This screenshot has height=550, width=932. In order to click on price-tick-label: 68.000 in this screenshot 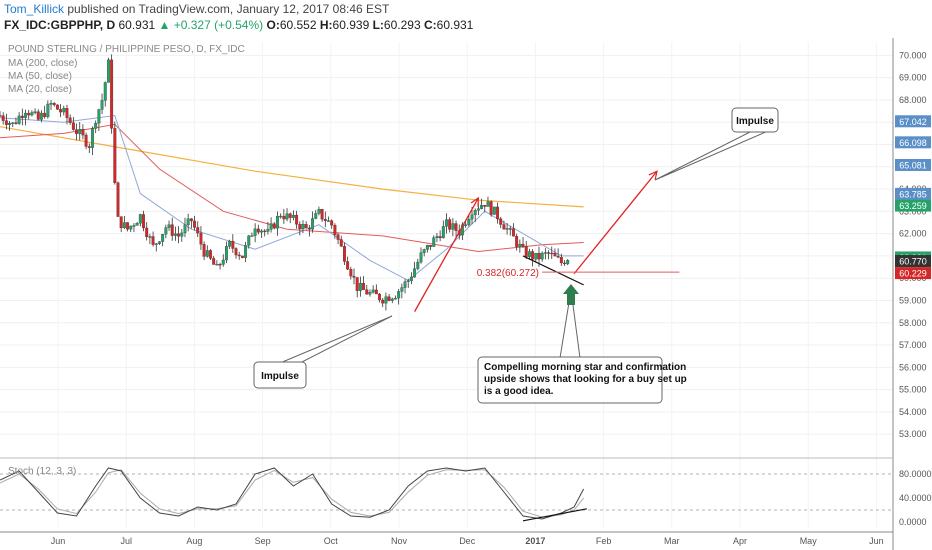, I will do `click(913, 100)`.